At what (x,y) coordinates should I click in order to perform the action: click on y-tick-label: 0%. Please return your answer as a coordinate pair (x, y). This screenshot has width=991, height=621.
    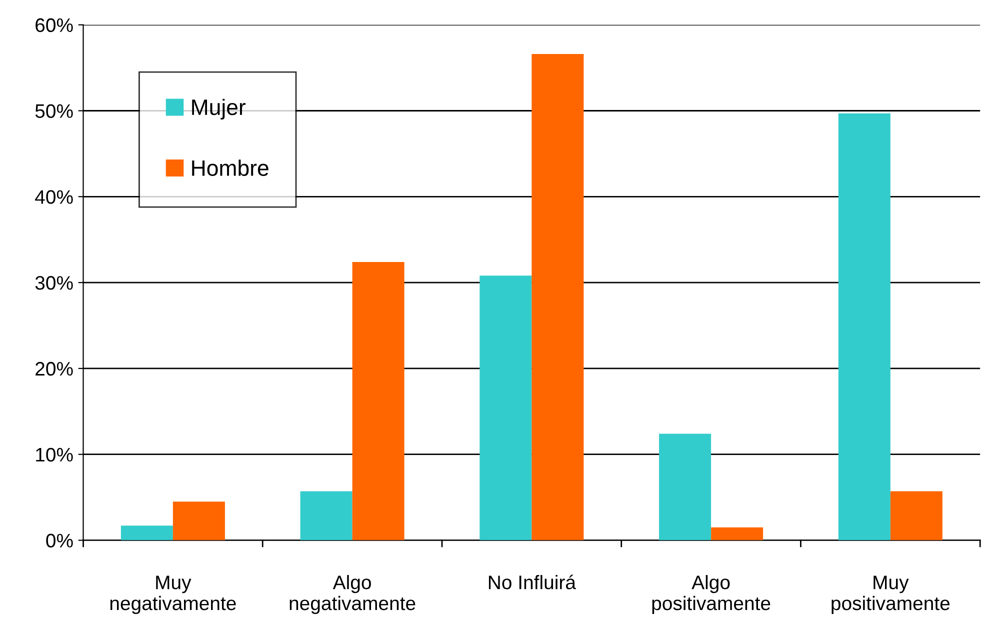
    Looking at the image, I should click on (59, 541).